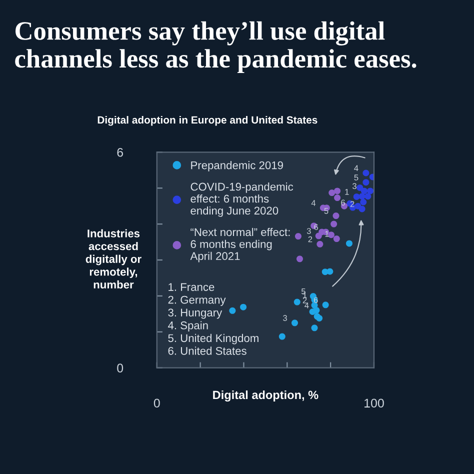 The image size is (474, 474). What do you see at coordinates (242, 199) in the screenshot?
I see `legend-label: COVID-19-pandemic effect: 6 months ending June 2020` at bounding box center [242, 199].